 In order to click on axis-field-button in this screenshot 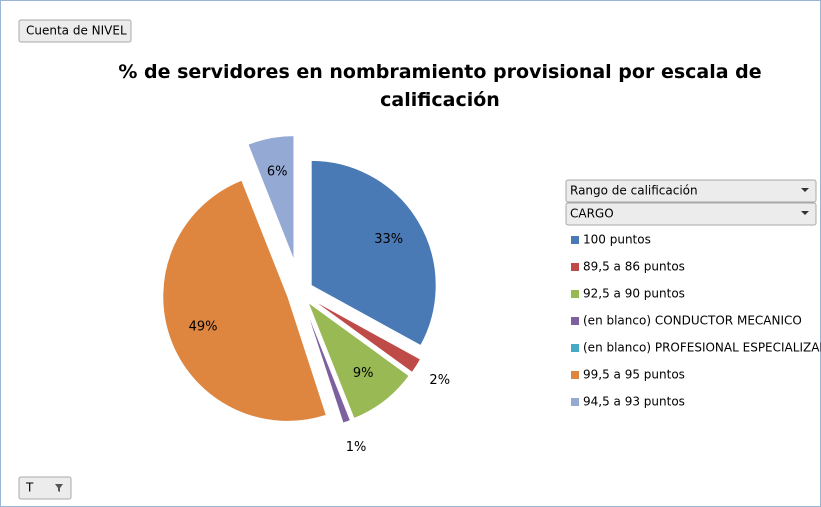, I will do `click(45, 488)`.